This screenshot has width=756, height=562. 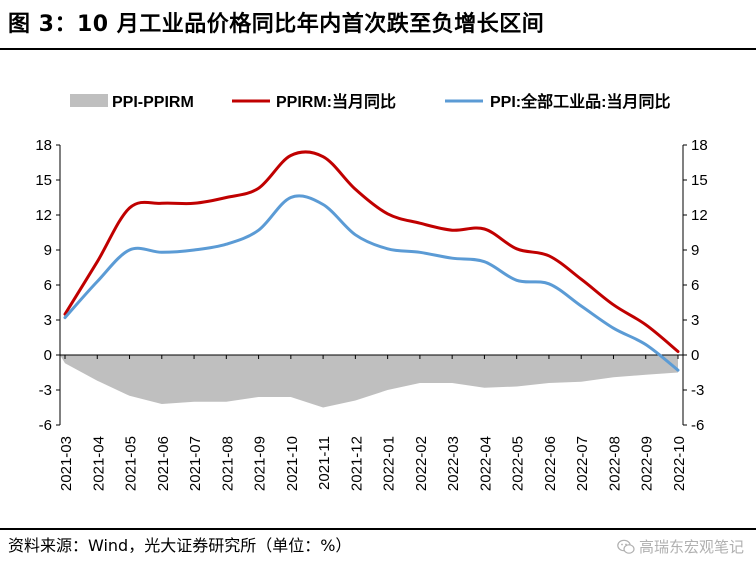 What do you see at coordinates (43, 145) in the screenshot?
I see `y-tick-label-left: 18` at bounding box center [43, 145].